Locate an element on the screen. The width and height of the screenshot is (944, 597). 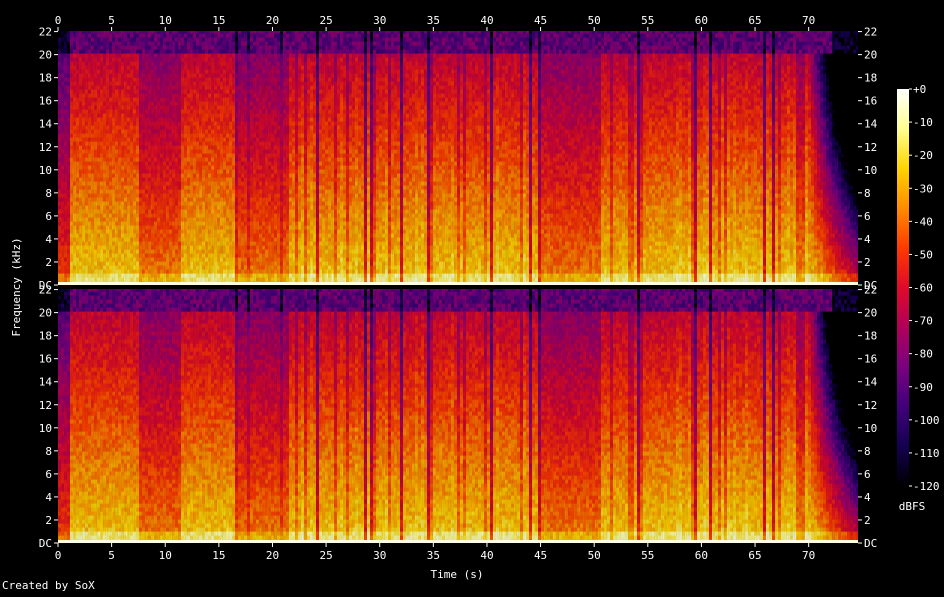
colorbar-tick-label: -40 is located at coordinates (923, 221).